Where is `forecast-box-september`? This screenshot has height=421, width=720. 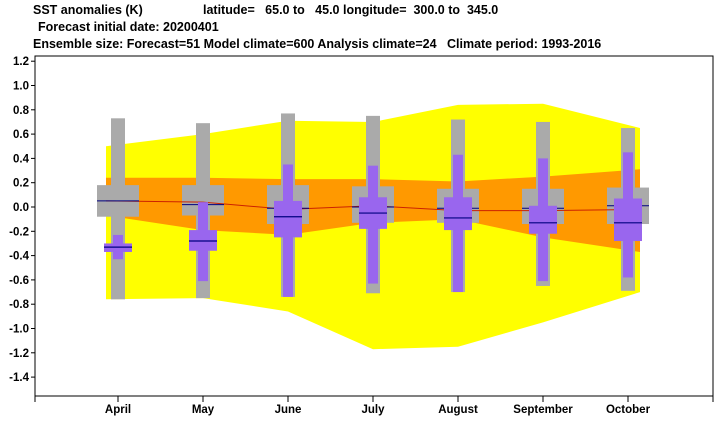 forecast-box-september is located at coordinates (543, 219).